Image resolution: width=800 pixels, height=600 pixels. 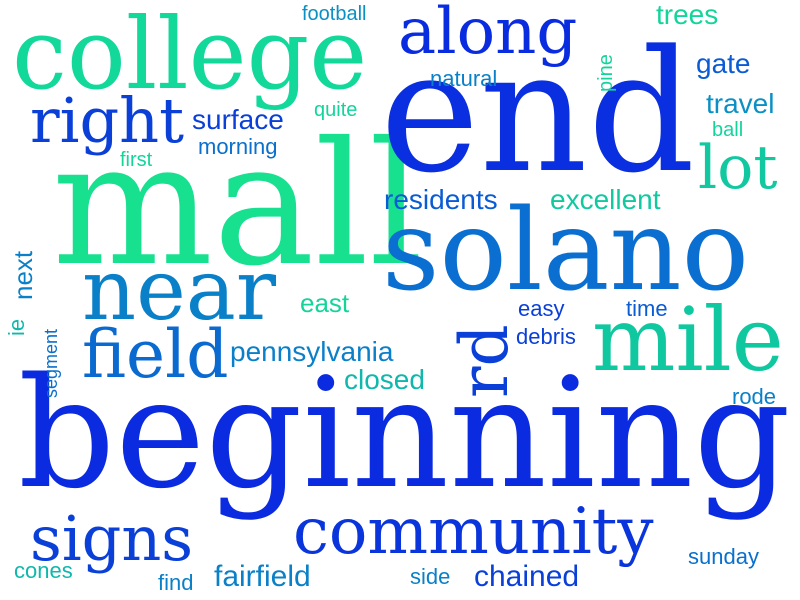 What do you see at coordinates (738, 168) in the screenshot?
I see `word-lot: lot` at bounding box center [738, 168].